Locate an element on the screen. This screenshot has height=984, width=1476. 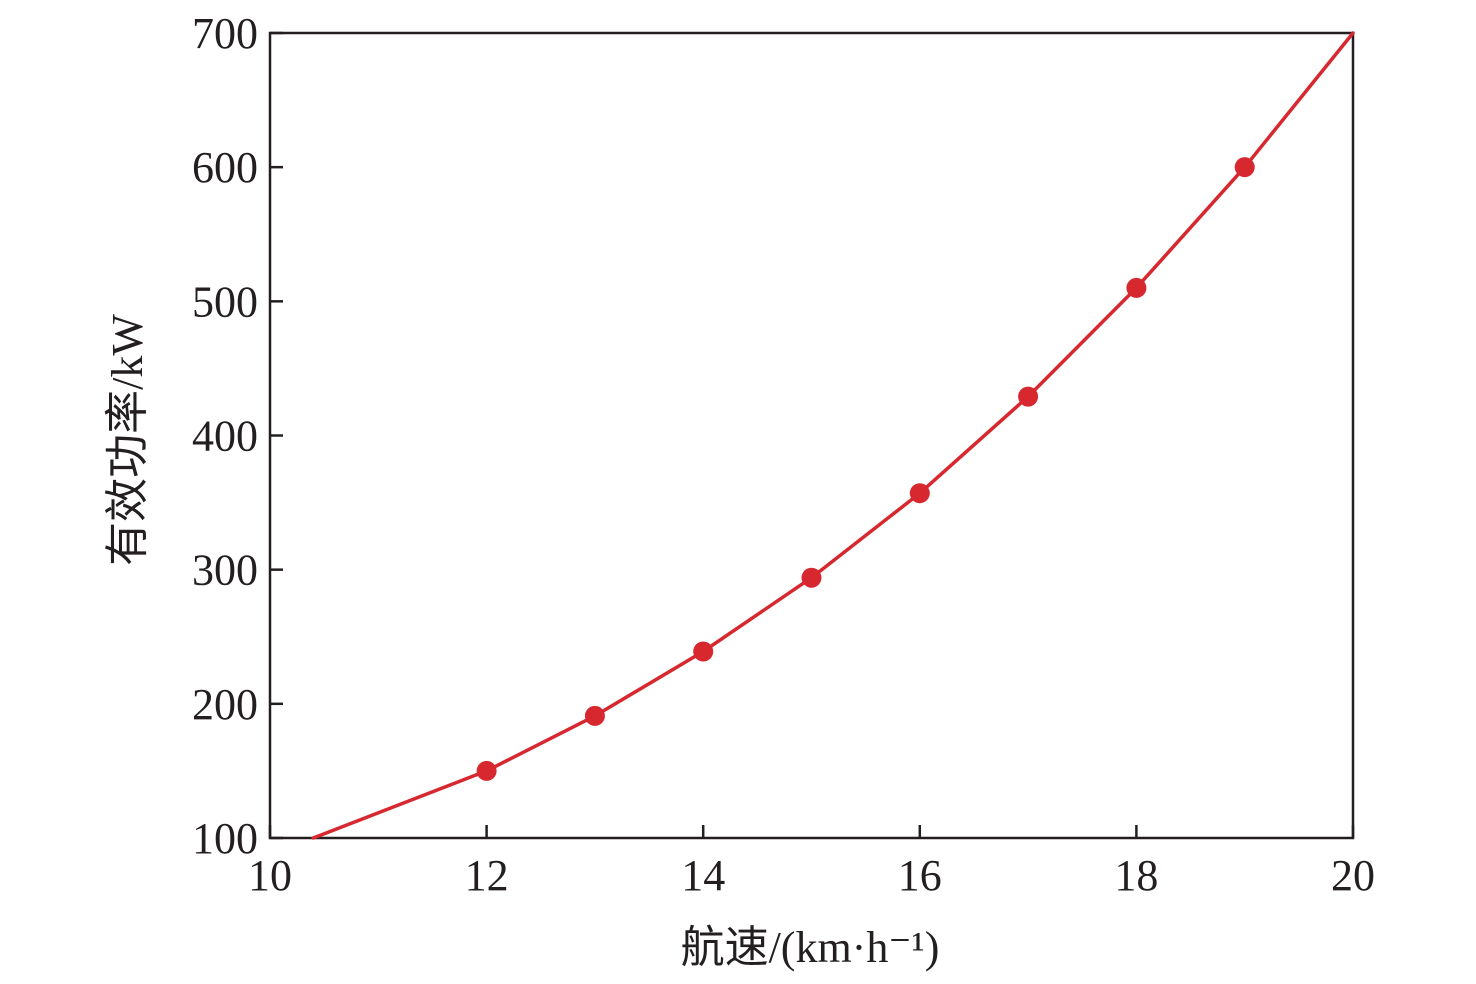
y-tick-label: 200 is located at coordinates (225, 704).